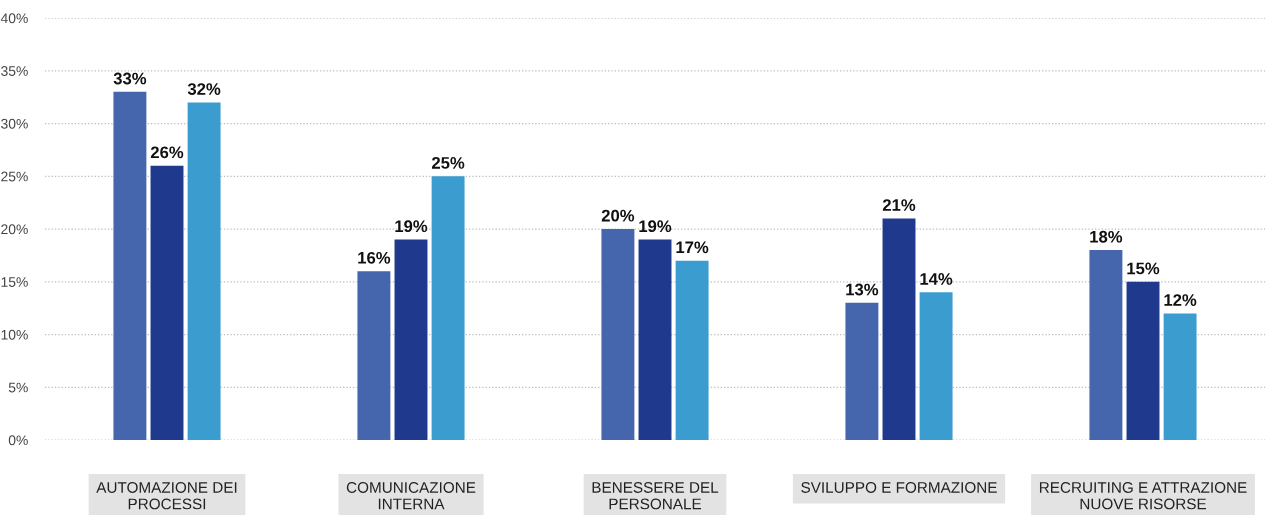 The height and width of the screenshot is (515, 1265). I want to click on data-label: 16%, so click(374, 257).